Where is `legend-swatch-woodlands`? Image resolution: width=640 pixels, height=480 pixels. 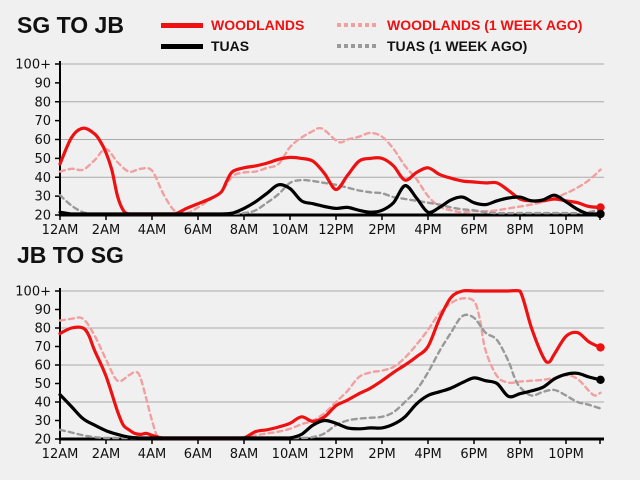
legend-swatch-woodlands is located at coordinates (182, 25).